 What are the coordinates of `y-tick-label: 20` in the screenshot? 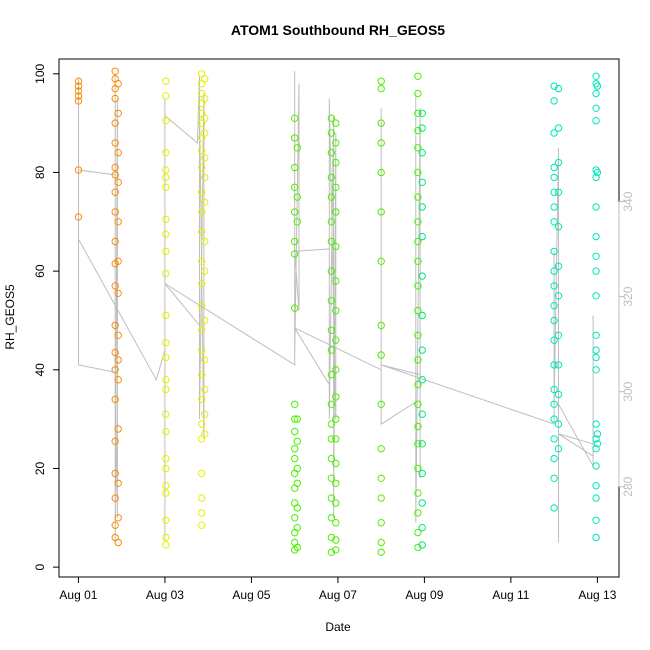 It's located at (40, 468).